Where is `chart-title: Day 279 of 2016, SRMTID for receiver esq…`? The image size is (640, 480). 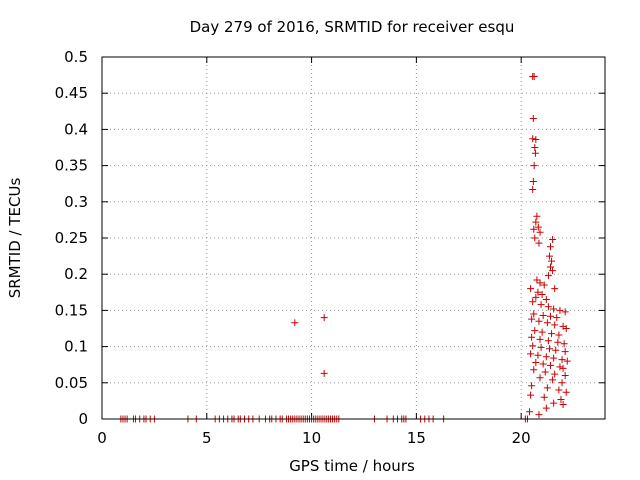
chart-title: Day 279 of 2016, SRMTID for receiver esq… is located at coordinates (352, 27).